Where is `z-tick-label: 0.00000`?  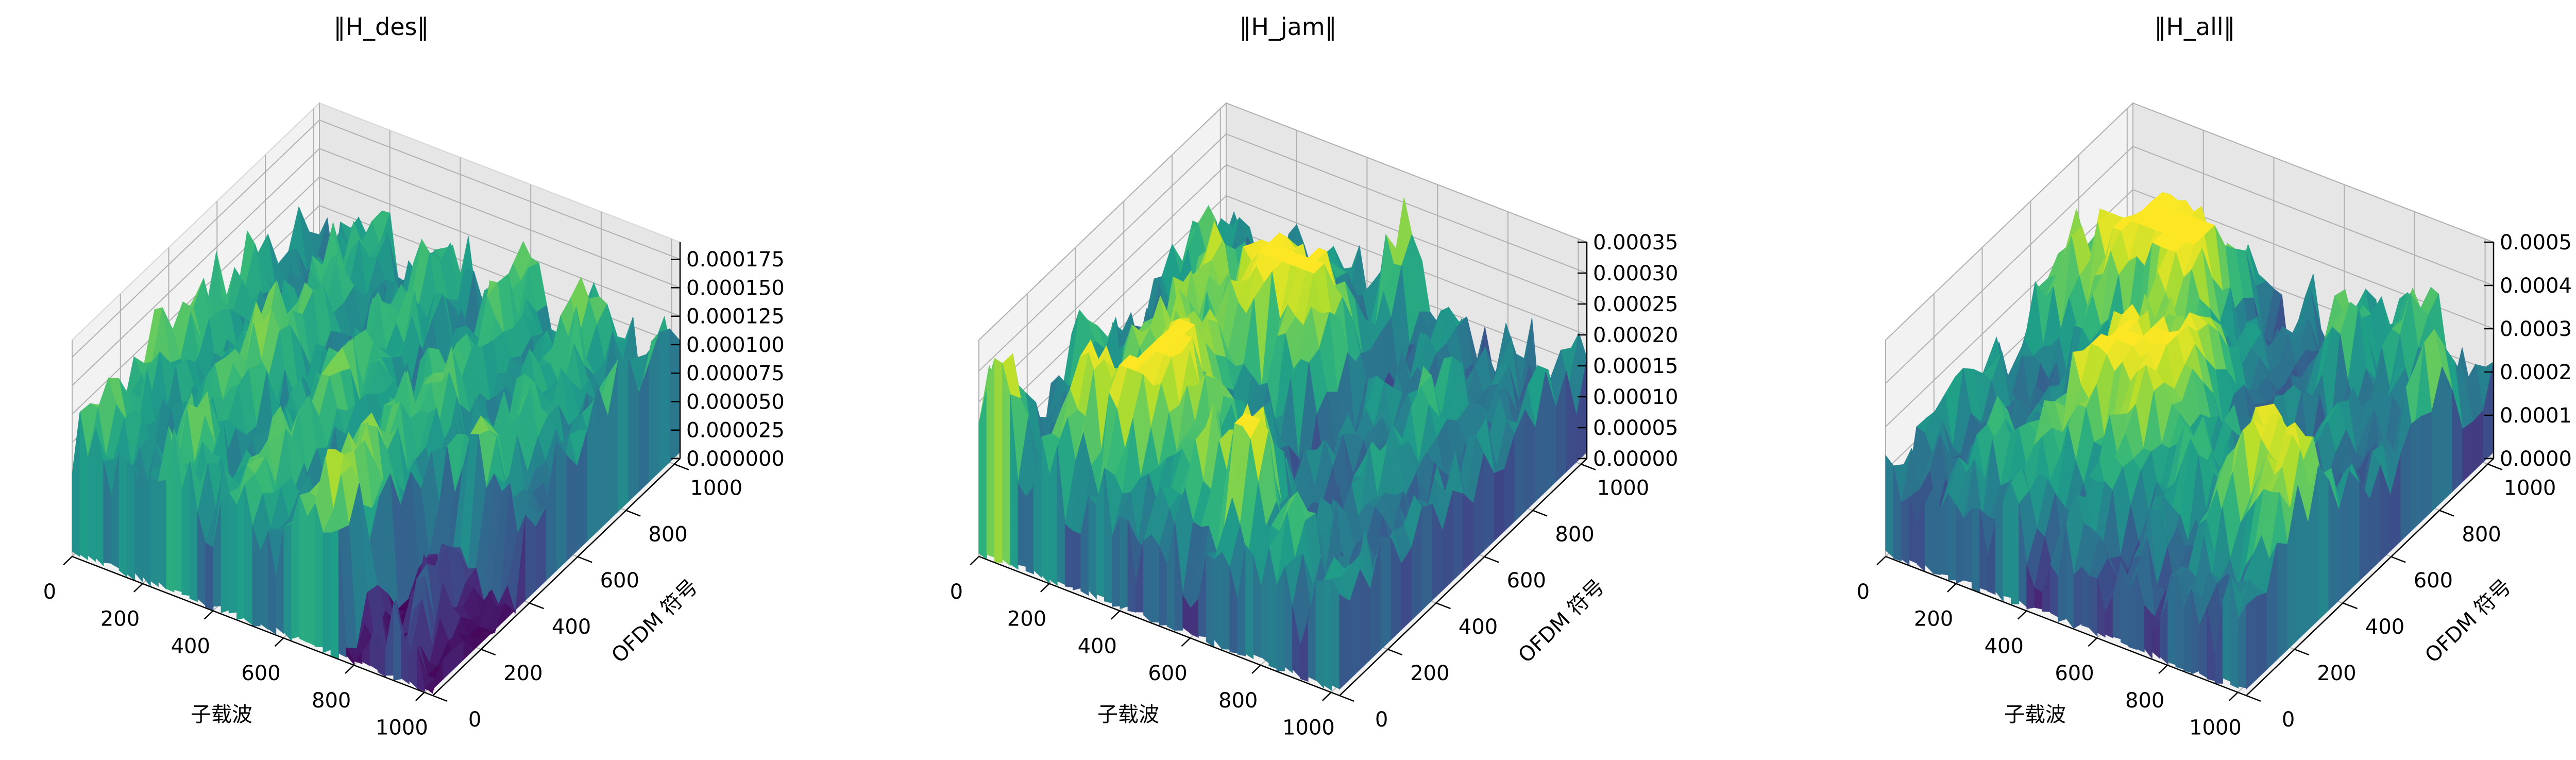
z-tick-label: 0.00000 is located at coordinates (1635, 459).